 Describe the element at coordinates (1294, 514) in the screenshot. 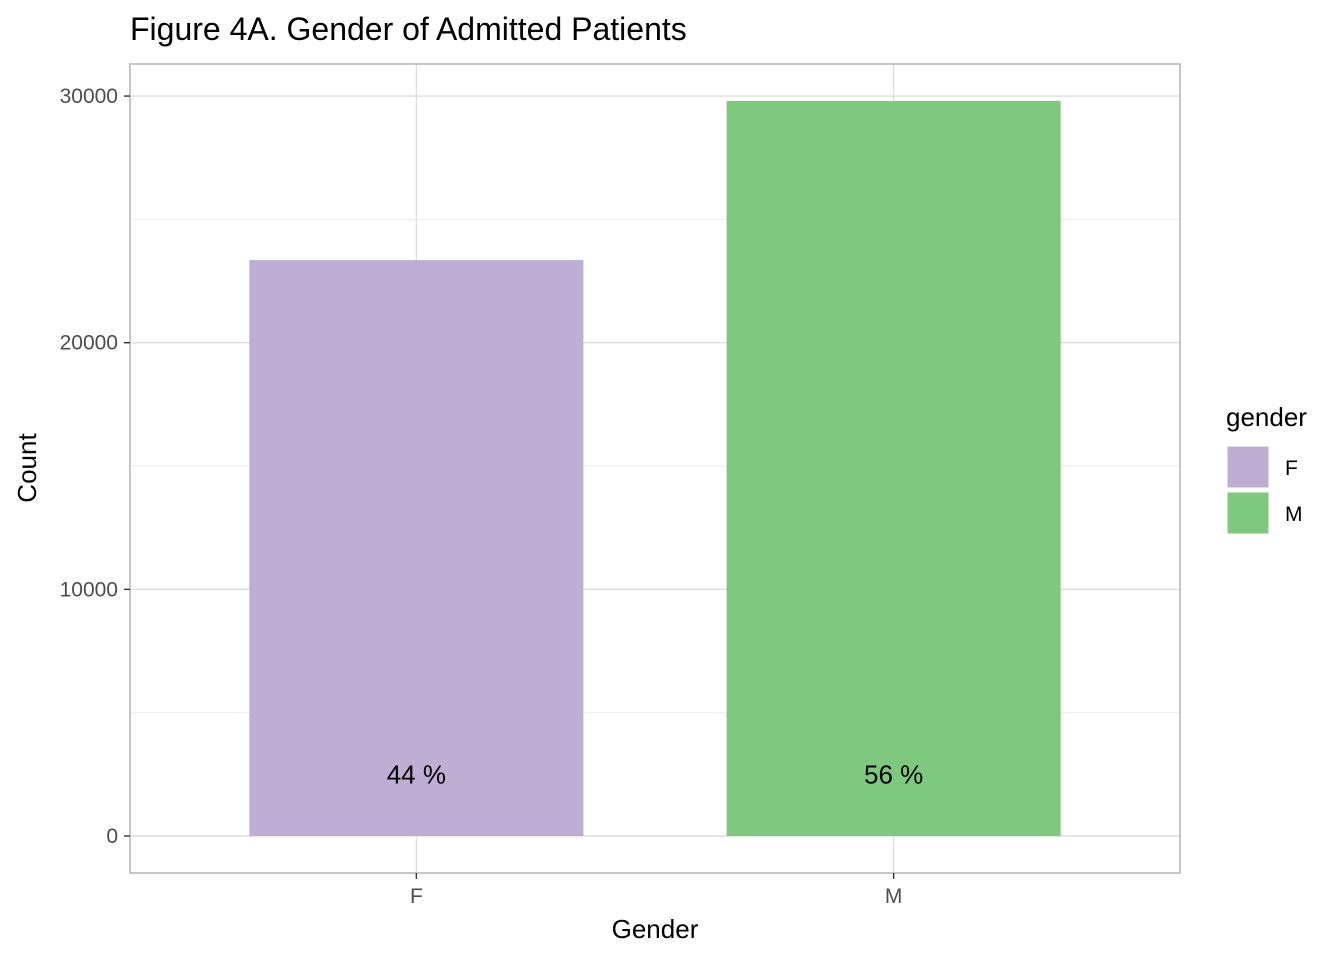

I see `legend-label: M` at that location.